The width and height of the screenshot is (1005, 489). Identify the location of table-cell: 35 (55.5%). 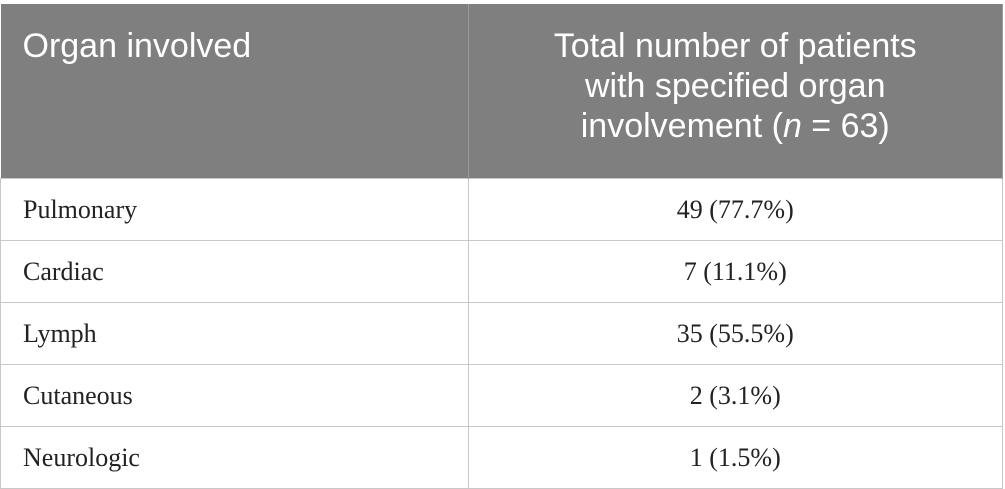
(735, 333).